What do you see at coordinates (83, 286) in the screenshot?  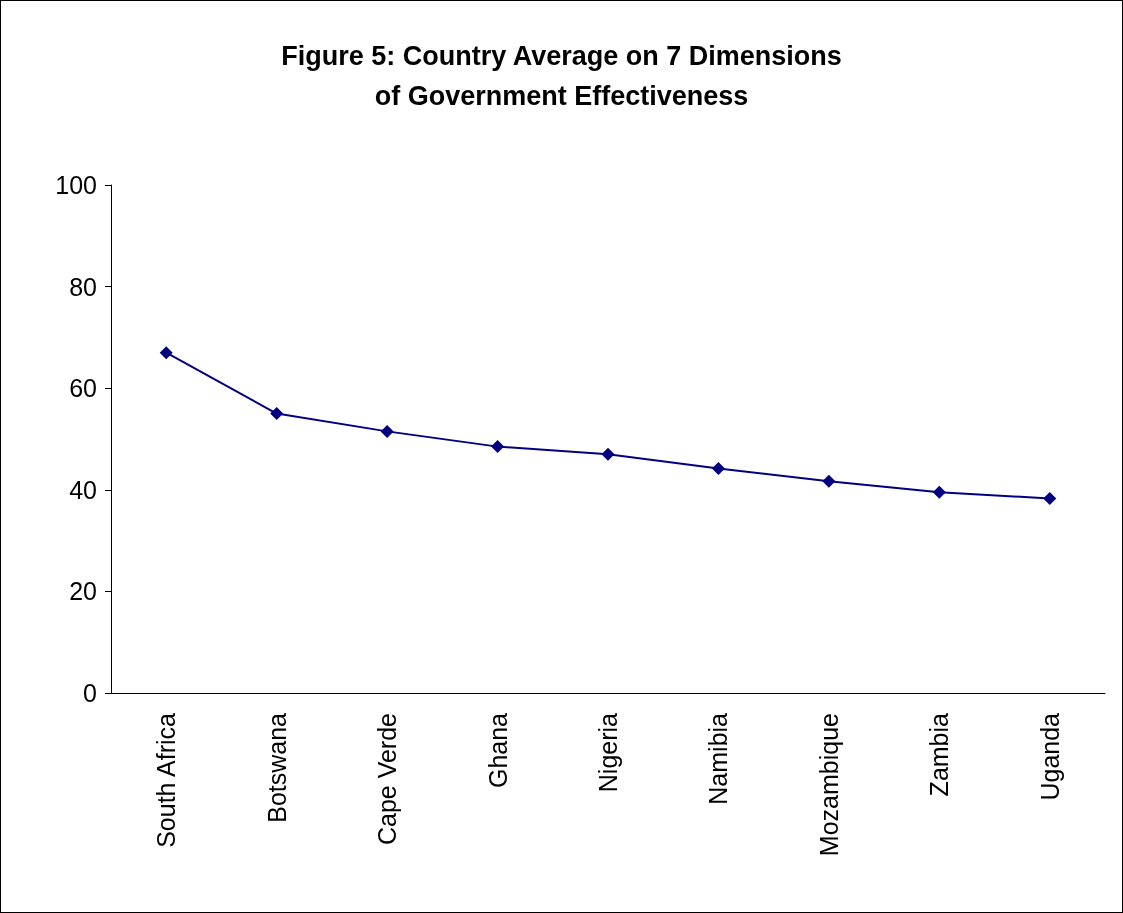 I see `y-tick-label: 80` at bounding box center [83, 286].